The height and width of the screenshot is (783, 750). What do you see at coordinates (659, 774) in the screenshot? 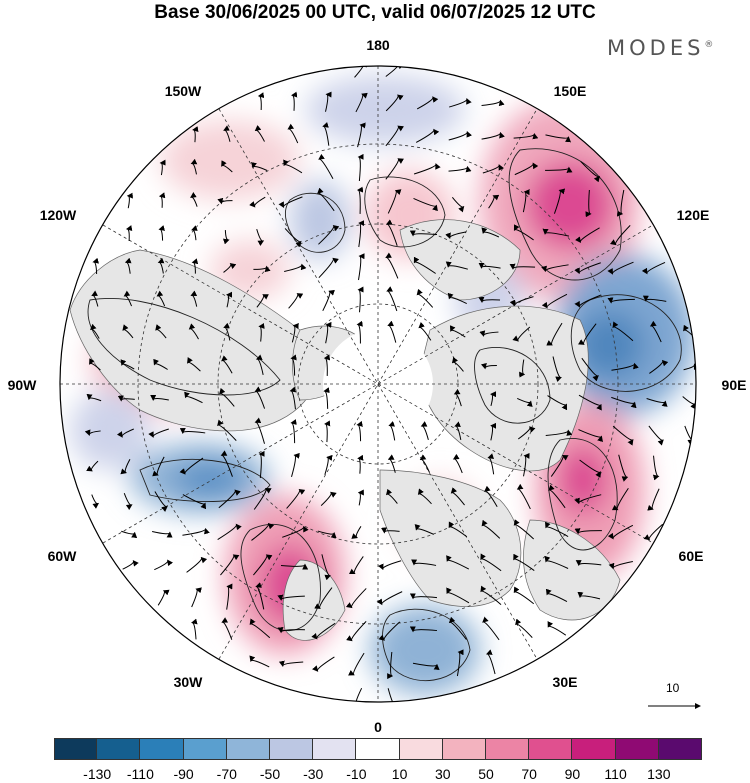
I see `colorbar-tick-label: 130` at bounding box center [659, 774].